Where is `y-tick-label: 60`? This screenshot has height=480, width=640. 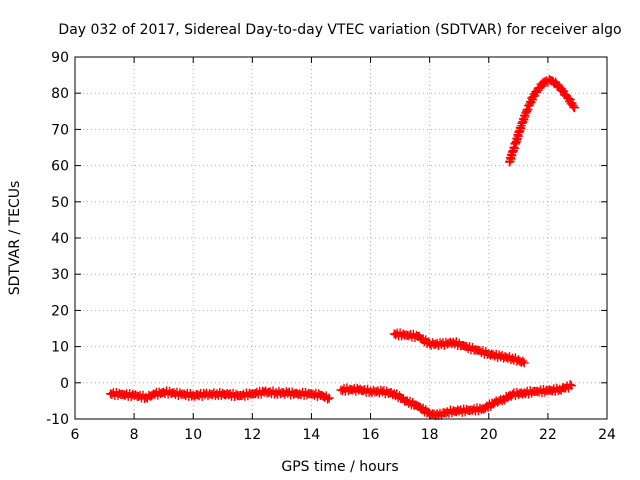 y-tick-label: 60 is located at coordinates (60, 167).